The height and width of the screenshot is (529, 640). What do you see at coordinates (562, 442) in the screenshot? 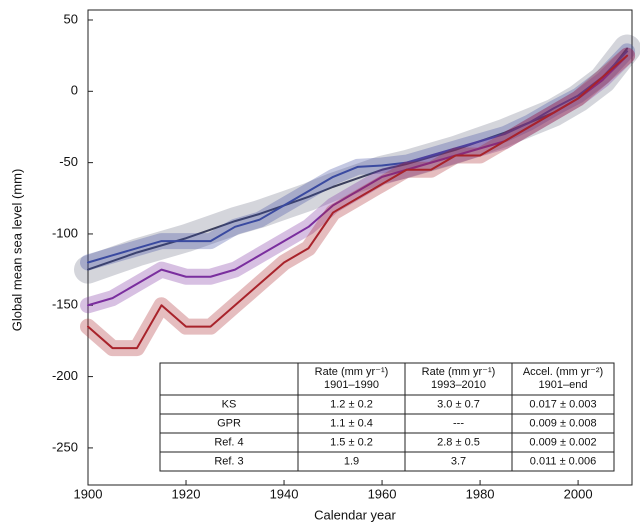
I see `table-cell: 0.009 ± 0.002` at bounding box center [562, 442].